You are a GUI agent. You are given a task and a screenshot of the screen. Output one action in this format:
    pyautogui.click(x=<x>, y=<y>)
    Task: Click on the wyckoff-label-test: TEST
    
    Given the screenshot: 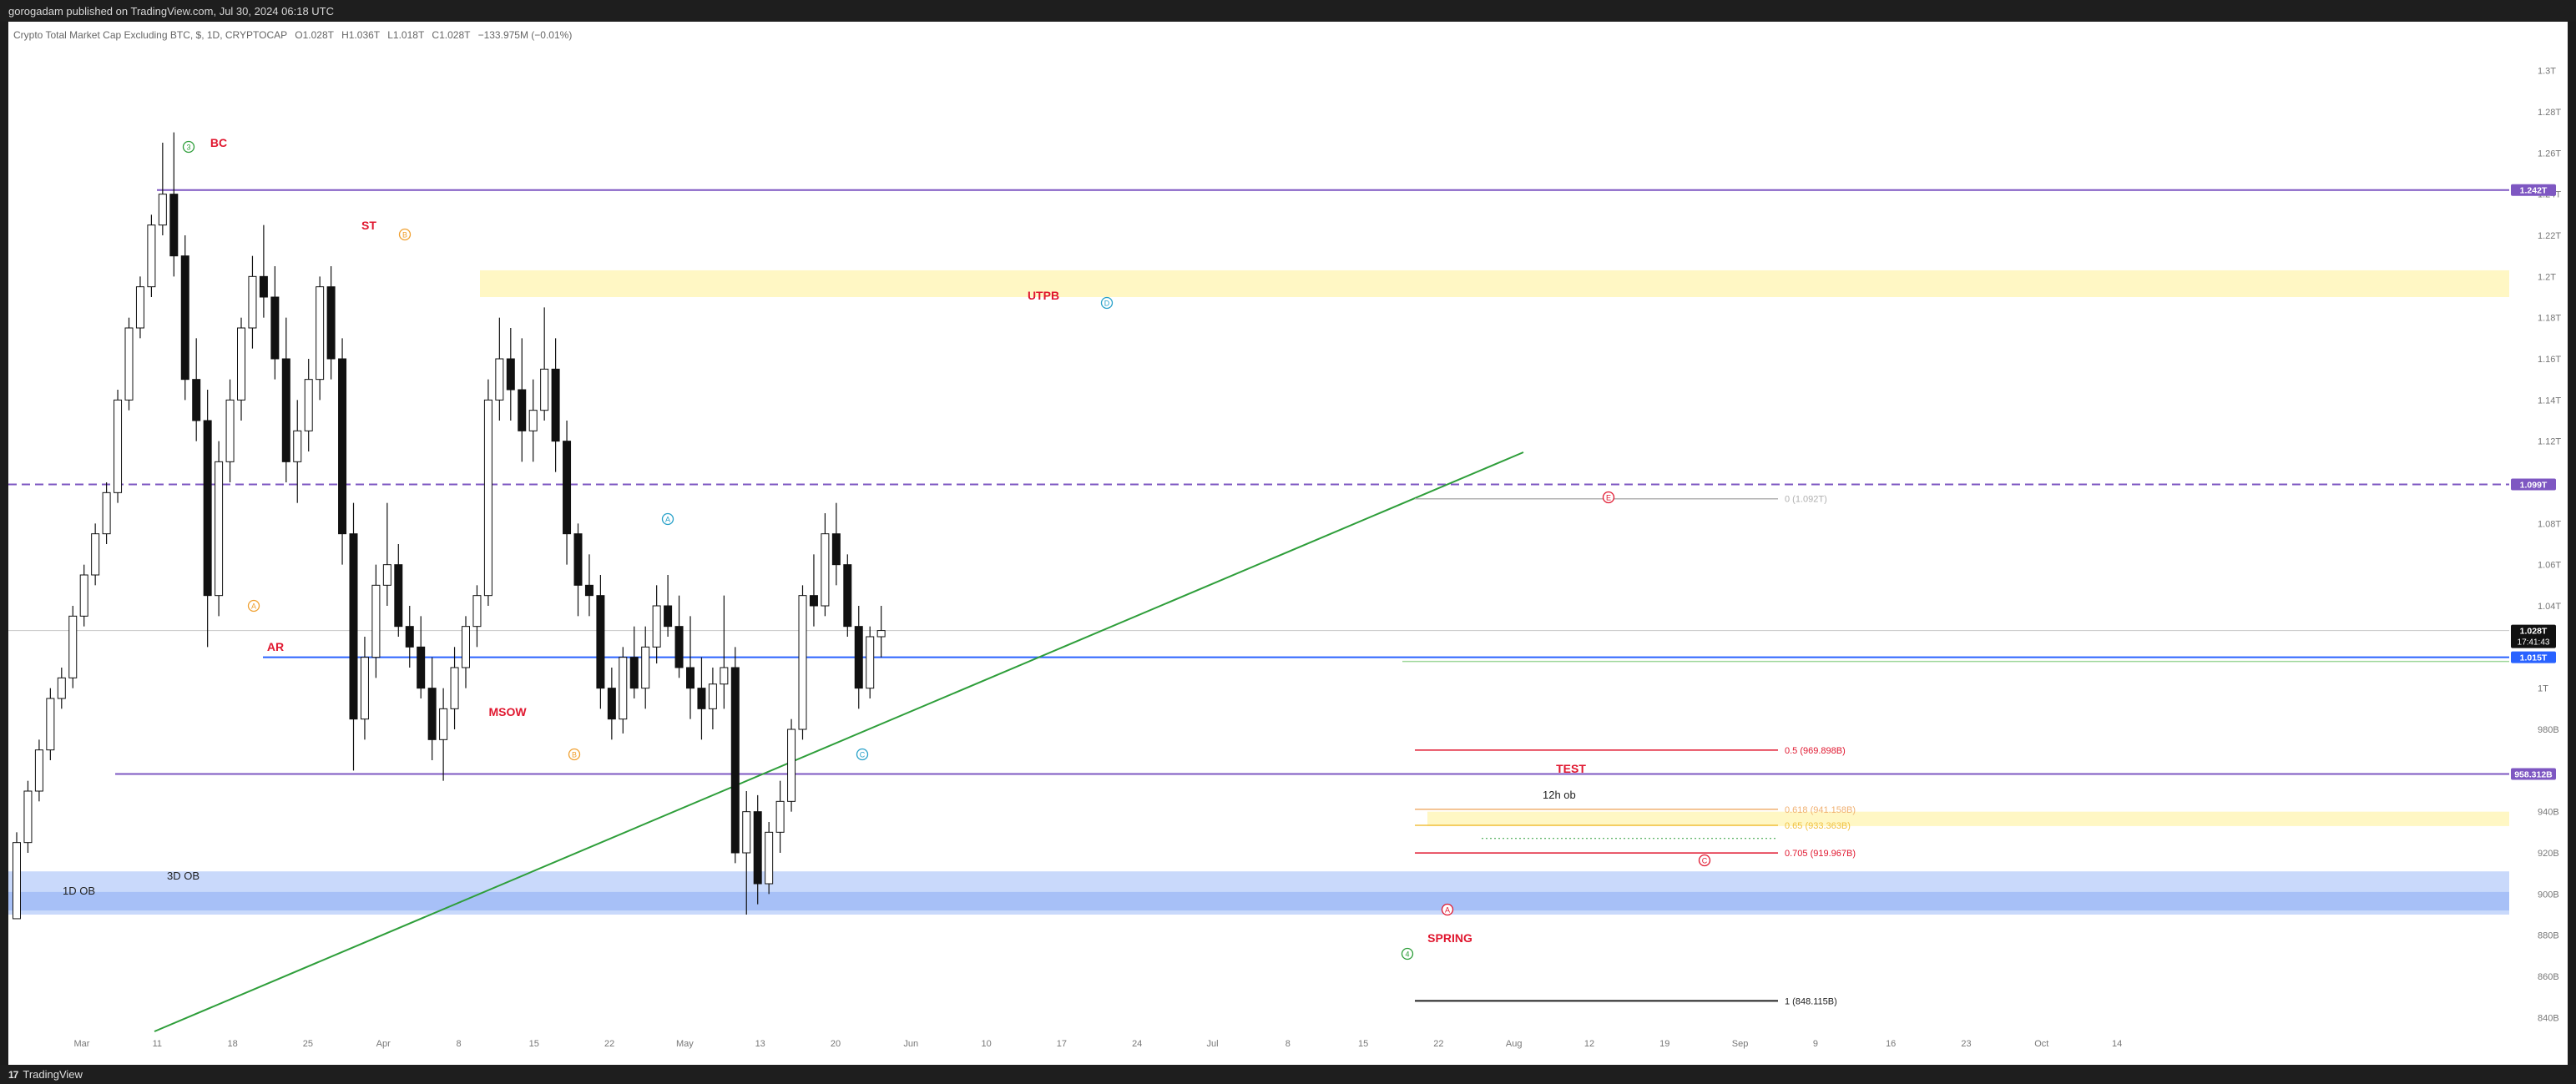 What is the action you would take?
    pyautogui.click(x=1571, y=768)
    